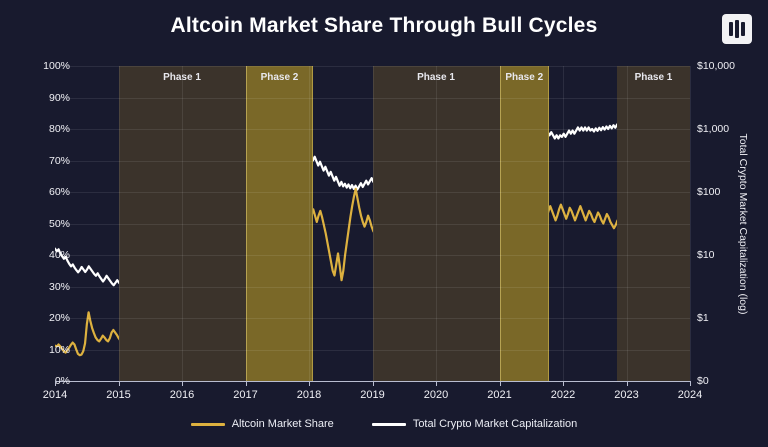  What do you see at coordinates (709, 192) in the screenshot?
I see `y-axis-right-tick-label: $100` at bounding box center [709, 192].